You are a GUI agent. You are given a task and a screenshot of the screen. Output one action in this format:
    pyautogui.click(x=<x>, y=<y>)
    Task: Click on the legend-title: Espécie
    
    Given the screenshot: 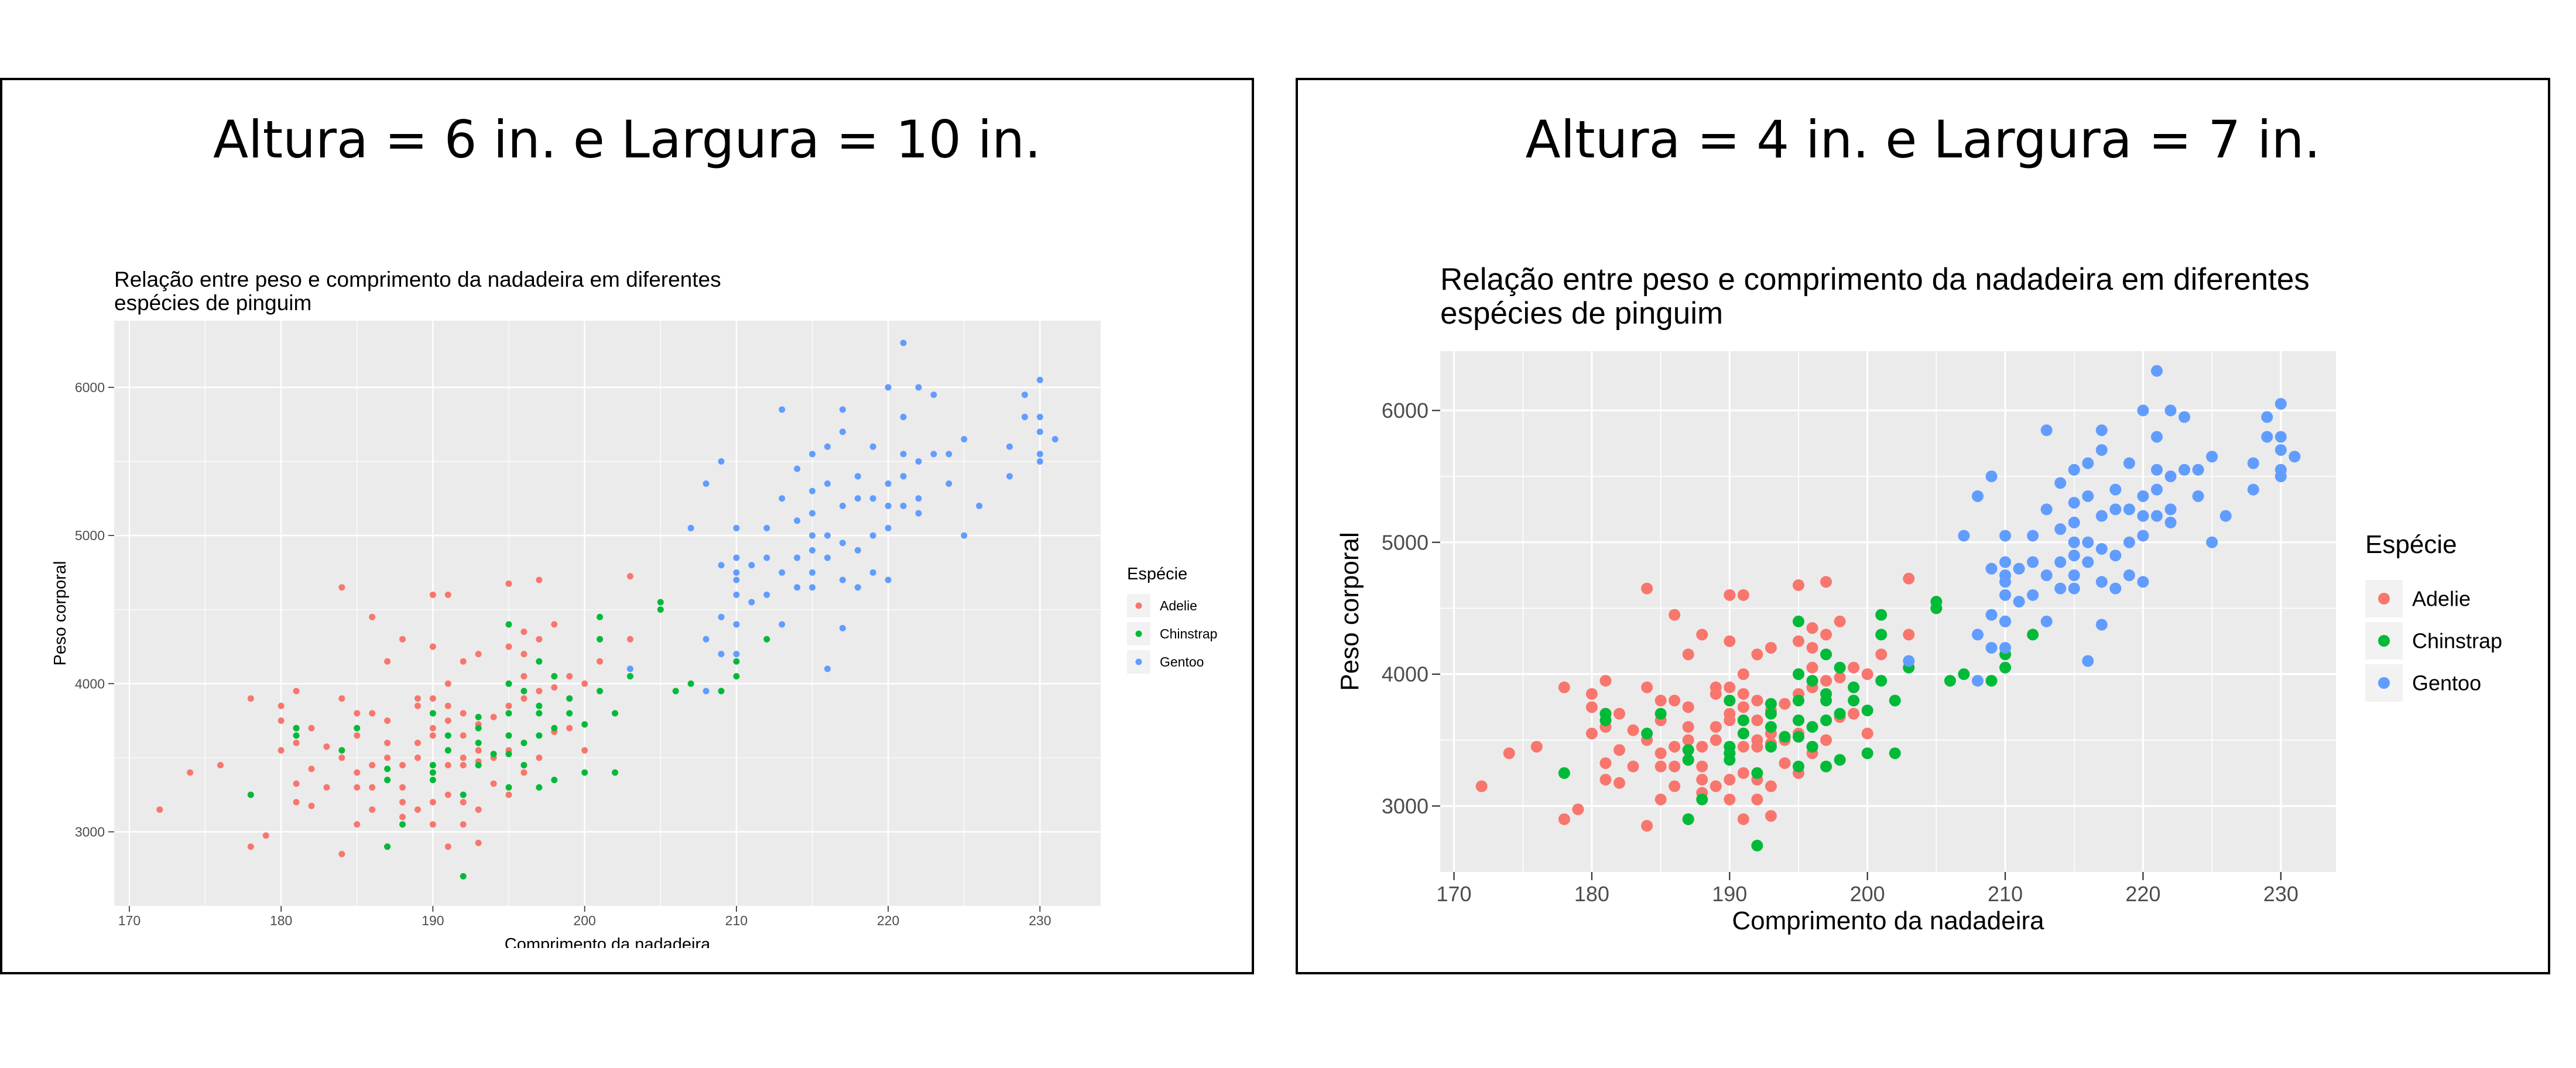 What is the action you would take?
    pyautogui.click(x=1157, y=574)
    